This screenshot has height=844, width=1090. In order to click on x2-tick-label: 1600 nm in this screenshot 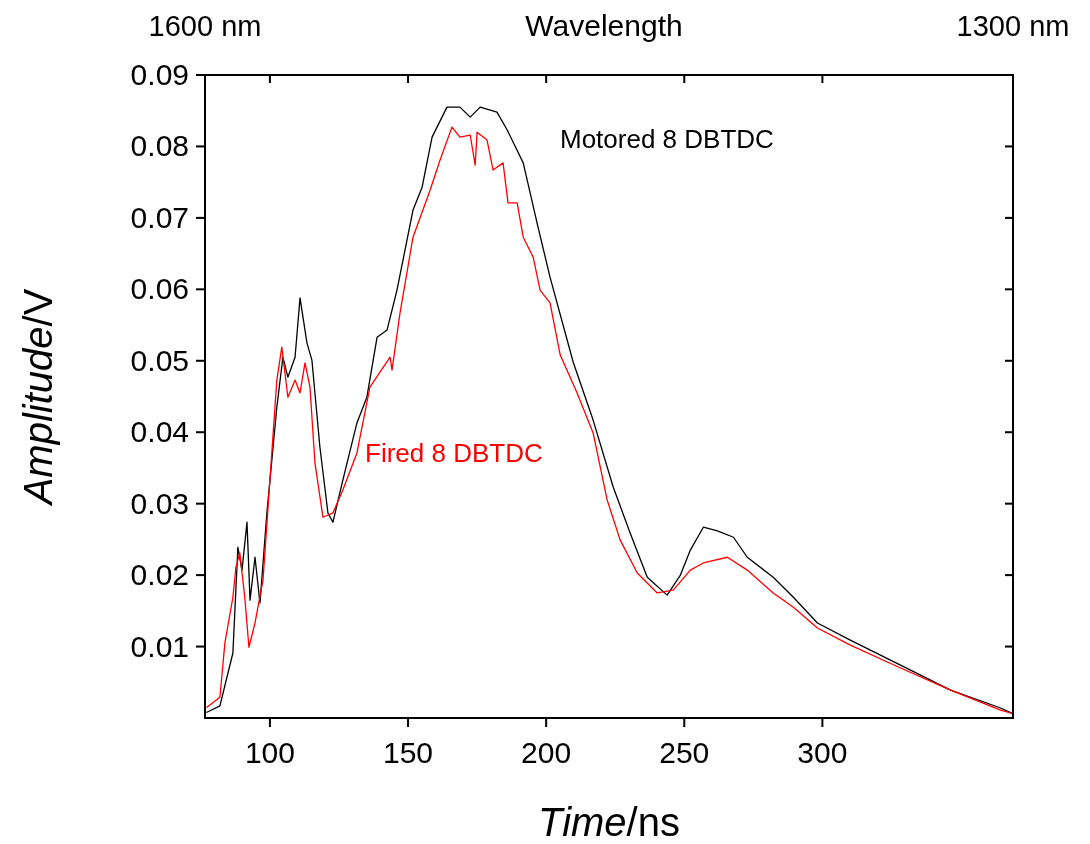, I will do `click(205, 26)`.